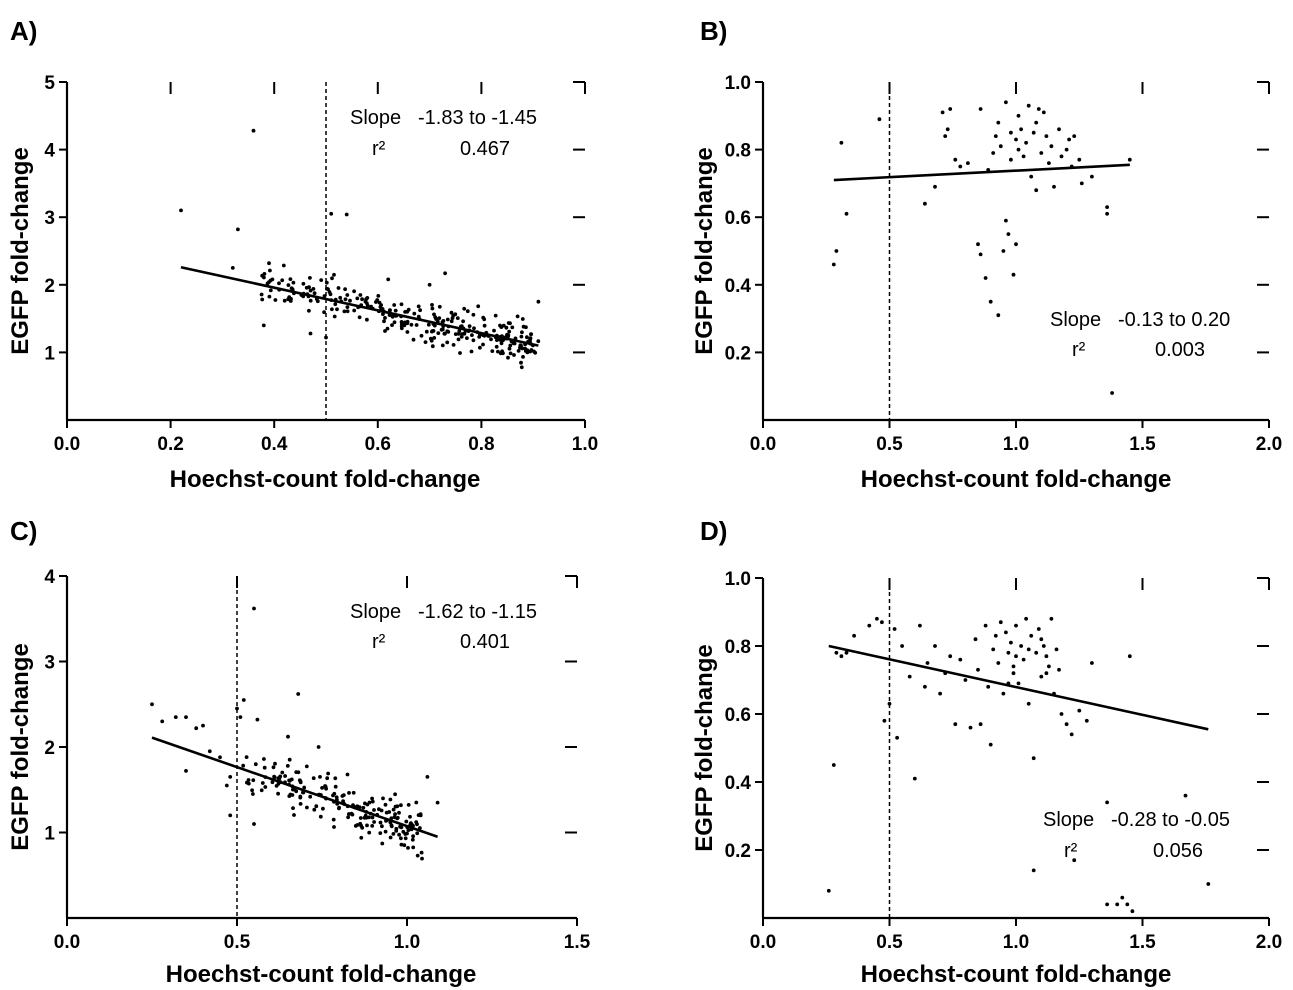 The image size is (1293, 990). What do you see at coordinates (1170, 820) in the screenshot?
I see `slope-value: -0.28 to -0.05` at bounding box center [1170, 820].